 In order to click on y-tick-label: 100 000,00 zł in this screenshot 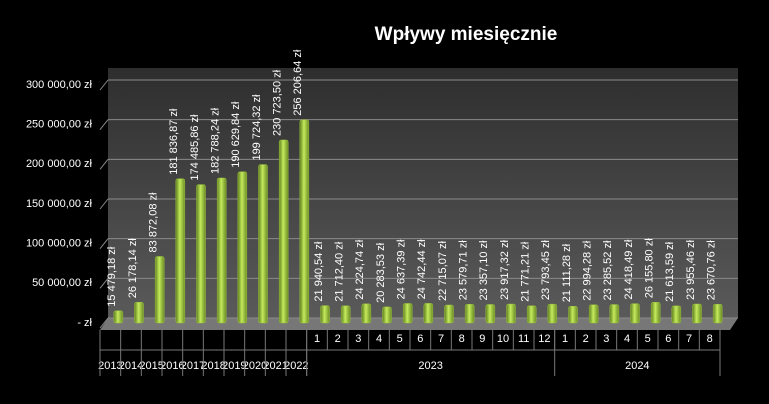, I will do `click(59, 244)`.